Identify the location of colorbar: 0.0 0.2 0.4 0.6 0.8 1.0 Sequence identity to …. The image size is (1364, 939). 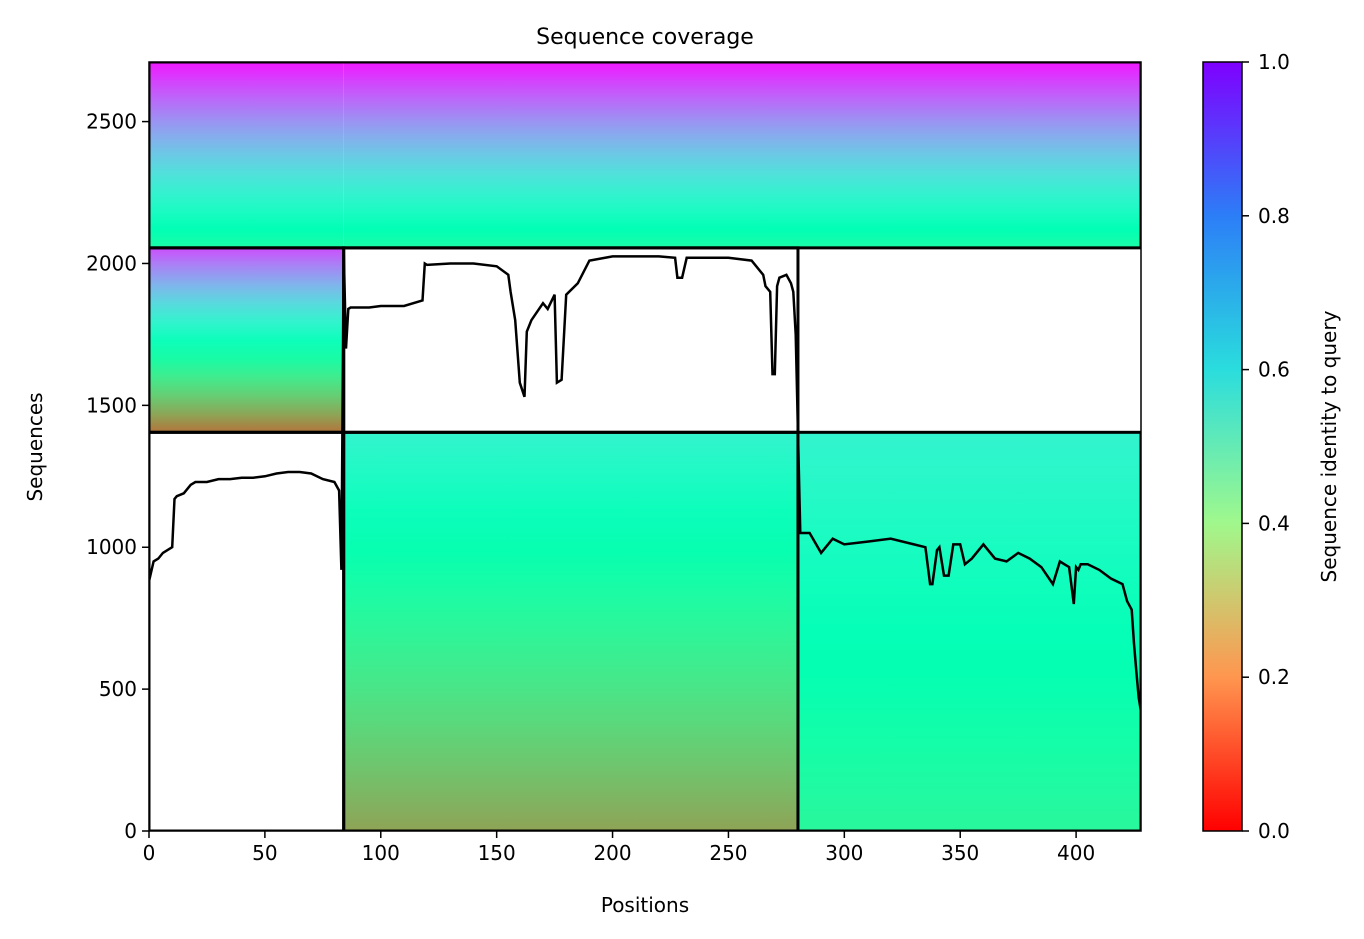
(1271, 446).